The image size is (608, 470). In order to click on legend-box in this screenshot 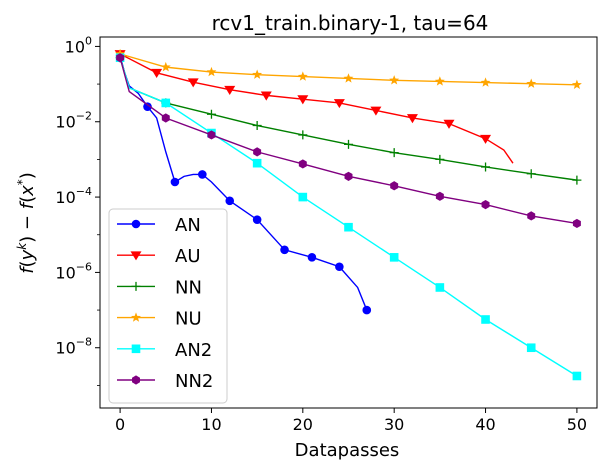, I will do `click(168, 306)`.